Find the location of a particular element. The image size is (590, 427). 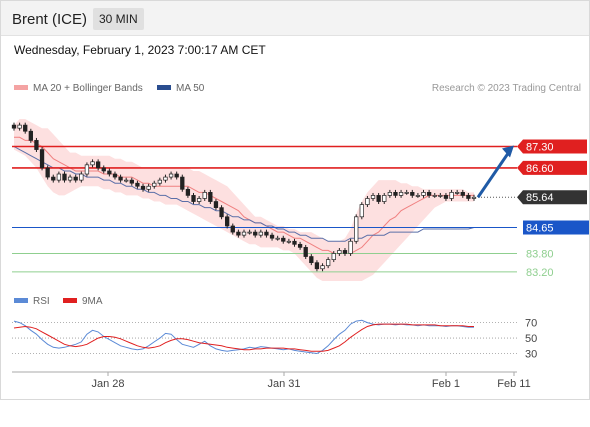

forecast-arrow is located at coordinates (495, 172).